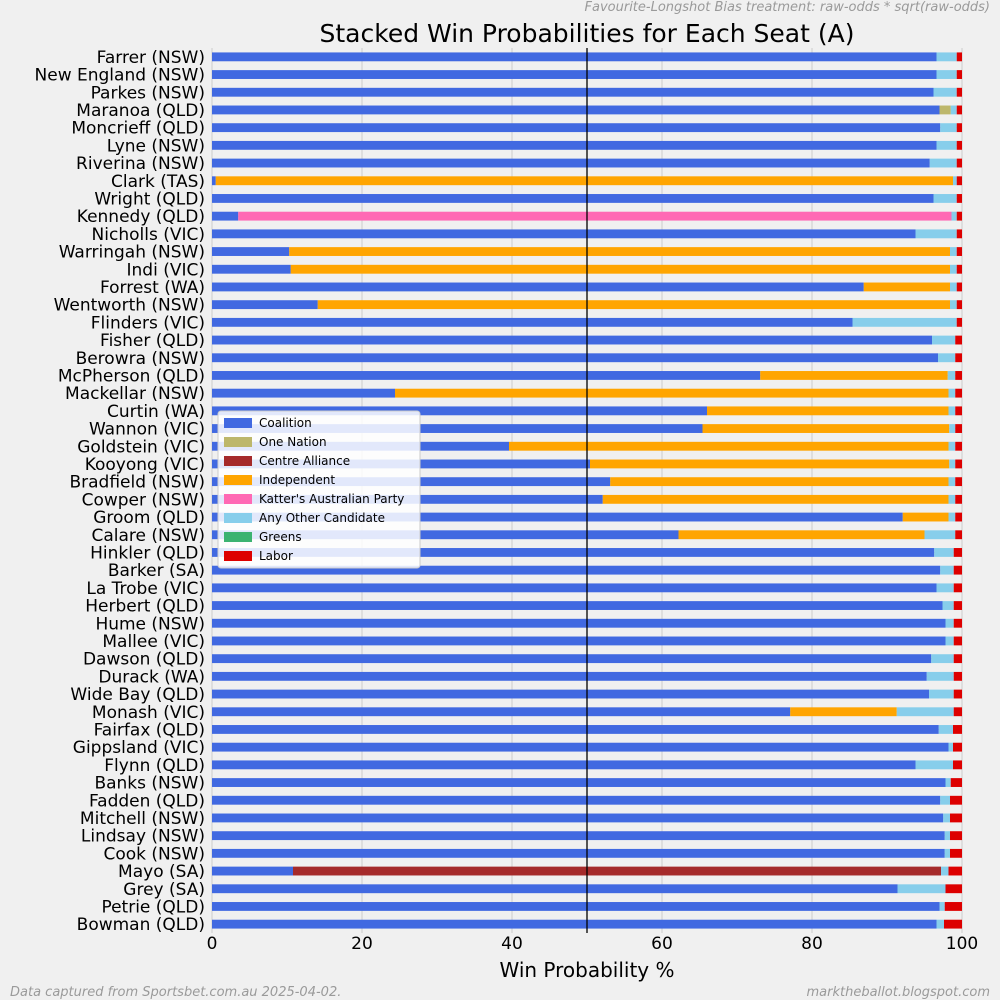  What do you see at coordinates (149, 784) in the screenshot?
I see `y-tick-label: Banks (NSW)` at bounding box center [149, 784].